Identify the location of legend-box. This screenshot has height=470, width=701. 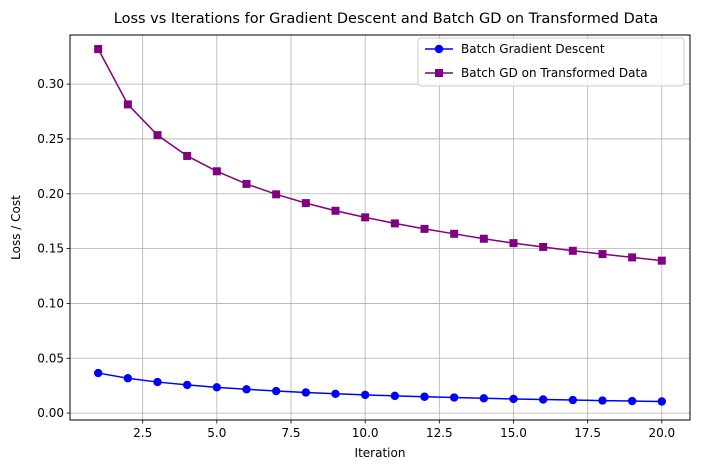
(551, 62).